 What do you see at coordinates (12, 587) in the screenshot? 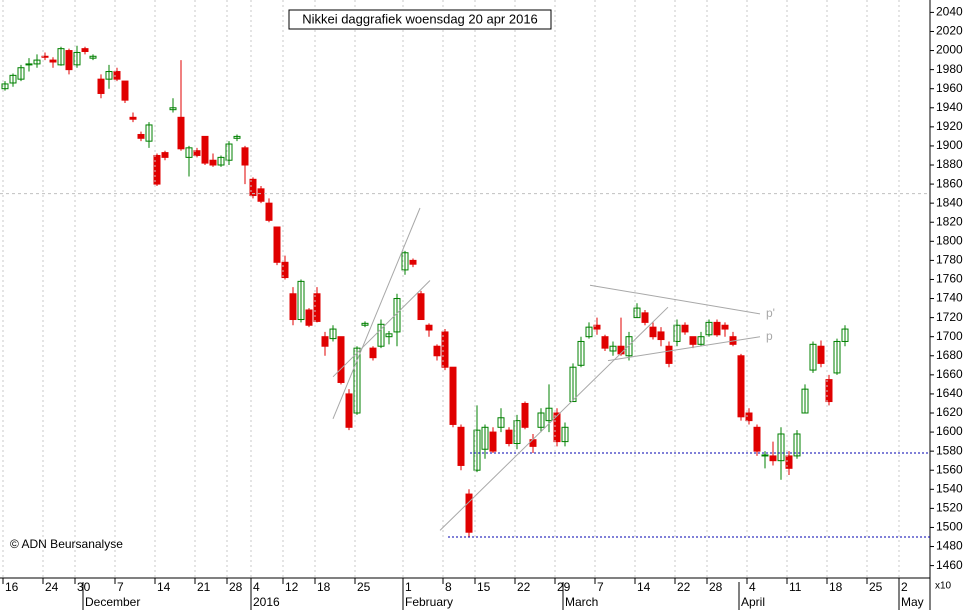
I see `x-tick-label: 16` at bounding box center [12, 587].